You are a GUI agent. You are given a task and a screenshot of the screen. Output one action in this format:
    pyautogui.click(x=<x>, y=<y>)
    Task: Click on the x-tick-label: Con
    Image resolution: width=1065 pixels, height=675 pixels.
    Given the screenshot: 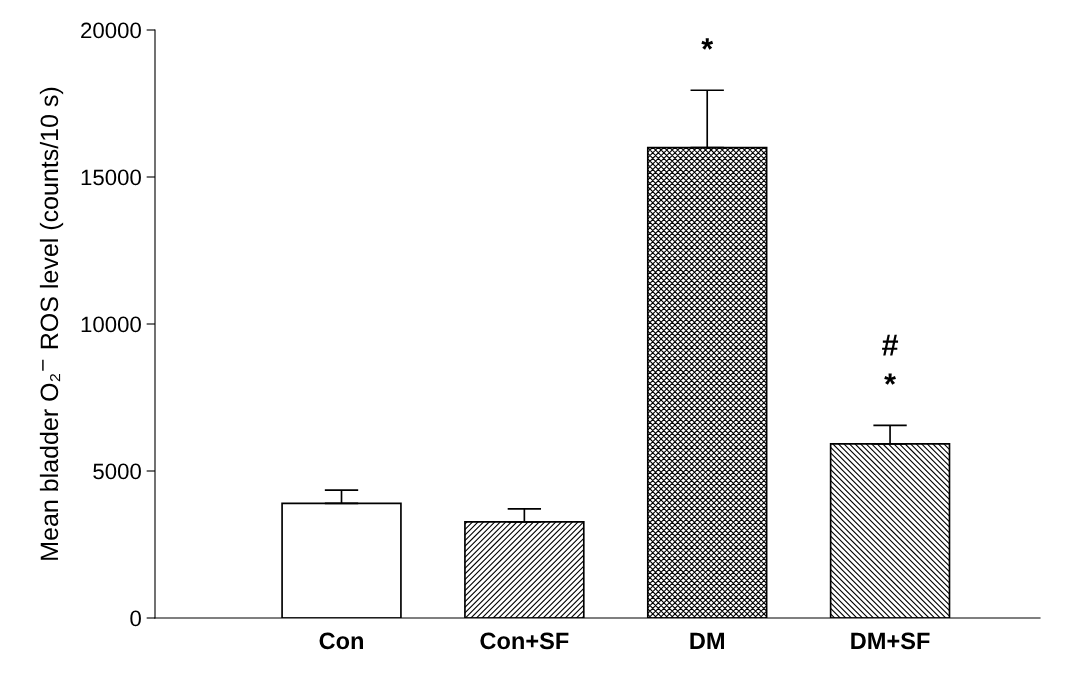 What is the action you would take?
    pyautogui.click(x=341, y=641)
    